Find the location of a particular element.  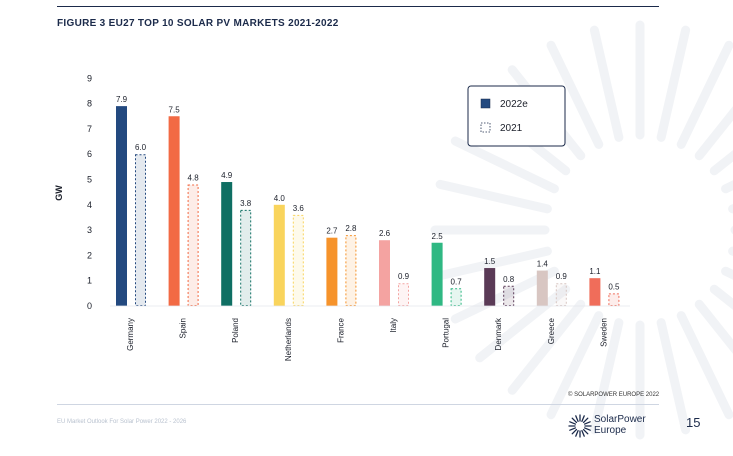

top-rule is located at coordinates (358, 6).